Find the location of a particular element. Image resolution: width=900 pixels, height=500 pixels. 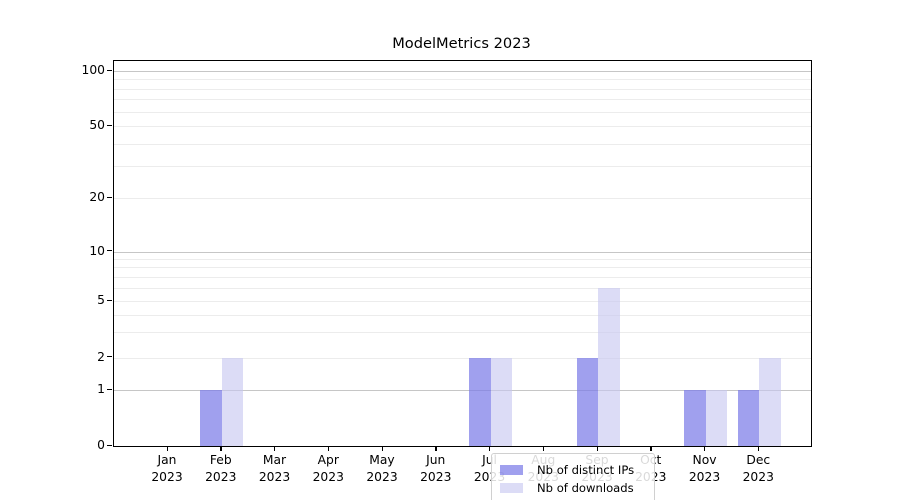

y-tick-label-20: 20 is located at coordinates (97, 197).